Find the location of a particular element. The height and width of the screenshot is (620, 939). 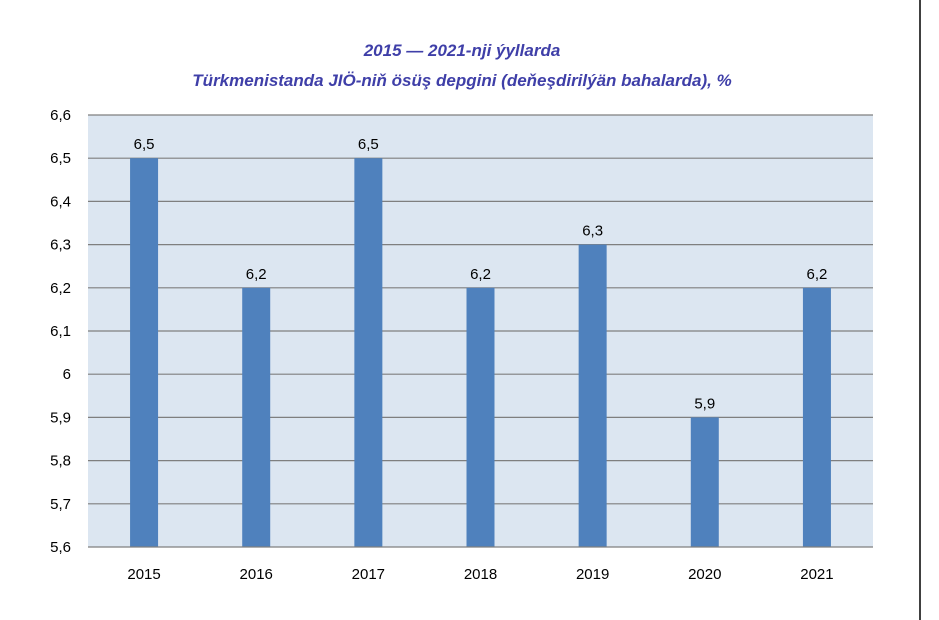

data-label: 5,9 is located at coordinates (704, 403).